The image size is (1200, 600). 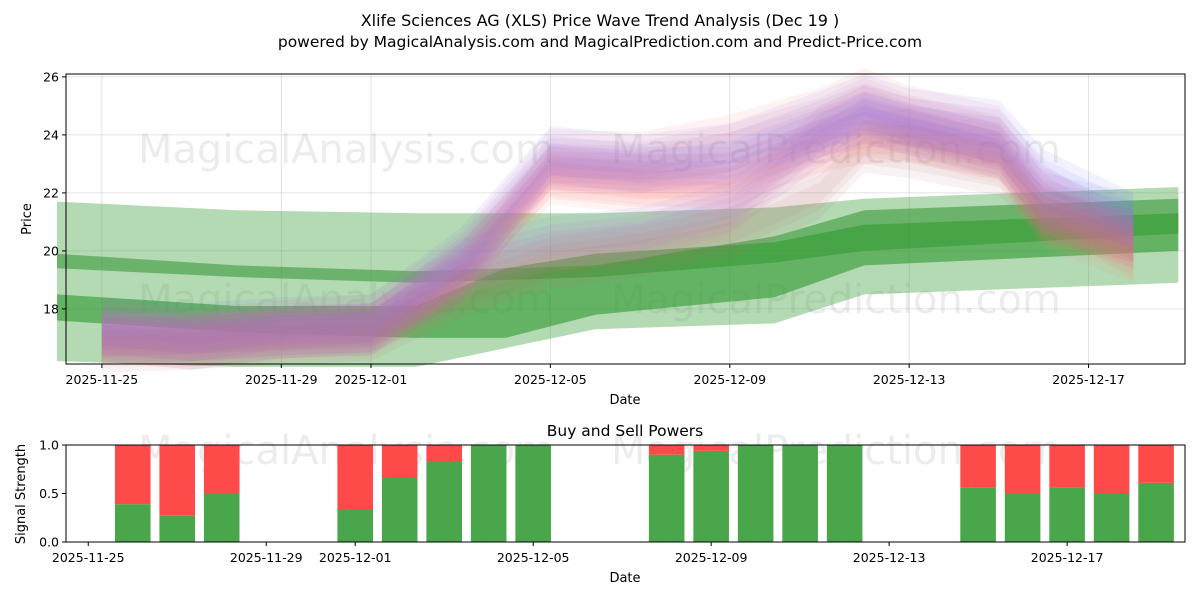 What do you see at coordinates (909, 379) in the screenshot?
I see `price-x-tick-label: 2025-12-13` at bounding box center [909, 379].